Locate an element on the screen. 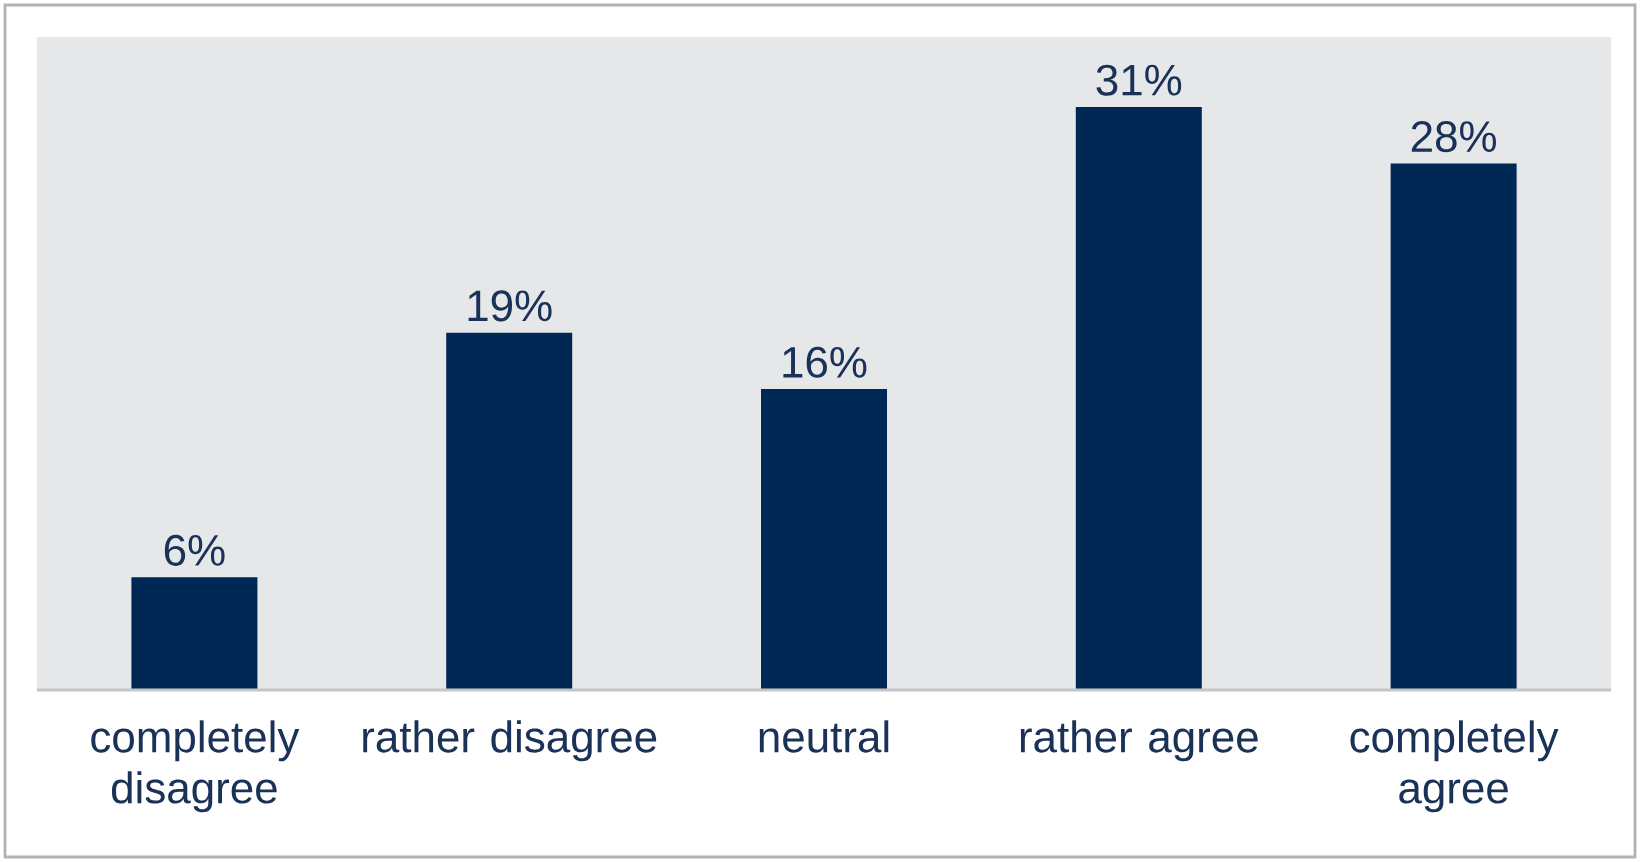 The width and height of the screenshot is (1640, 862). data-label: 28% is located at coordinates (1453, 137).